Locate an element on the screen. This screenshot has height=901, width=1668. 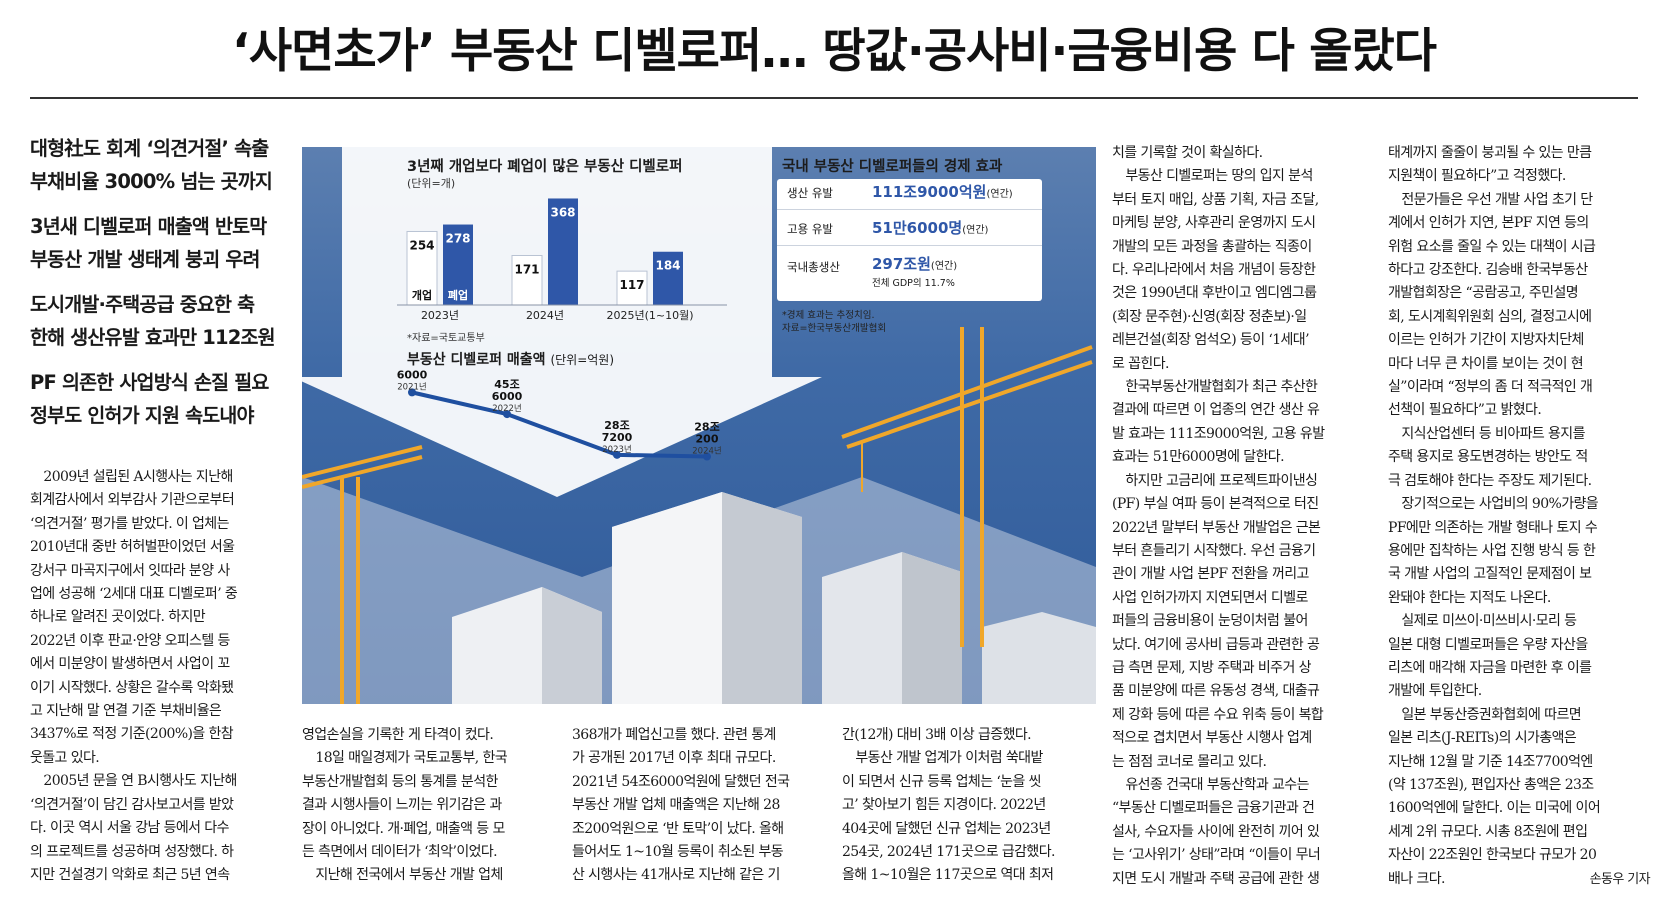
body-line: 선책이 필요하다”고 밝혔다. is located at coordinates (1465, 410).